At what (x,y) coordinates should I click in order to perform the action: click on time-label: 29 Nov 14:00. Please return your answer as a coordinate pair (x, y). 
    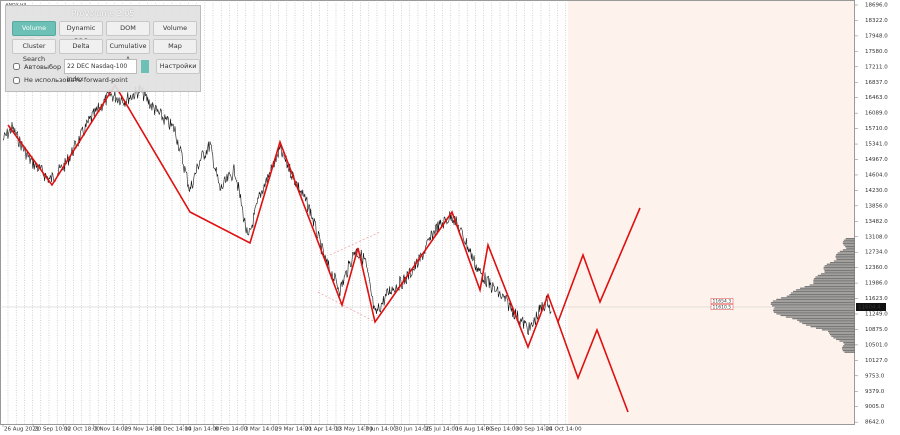
    Looking at the image, I should click on (143, 430).